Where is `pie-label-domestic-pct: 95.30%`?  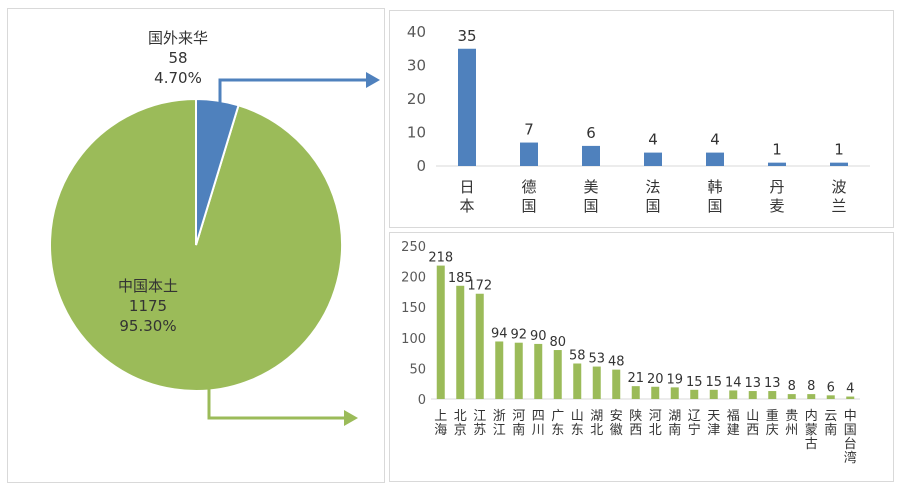
pie-label-domestic-pct: 95.30% is located at coordinates (147, 326).